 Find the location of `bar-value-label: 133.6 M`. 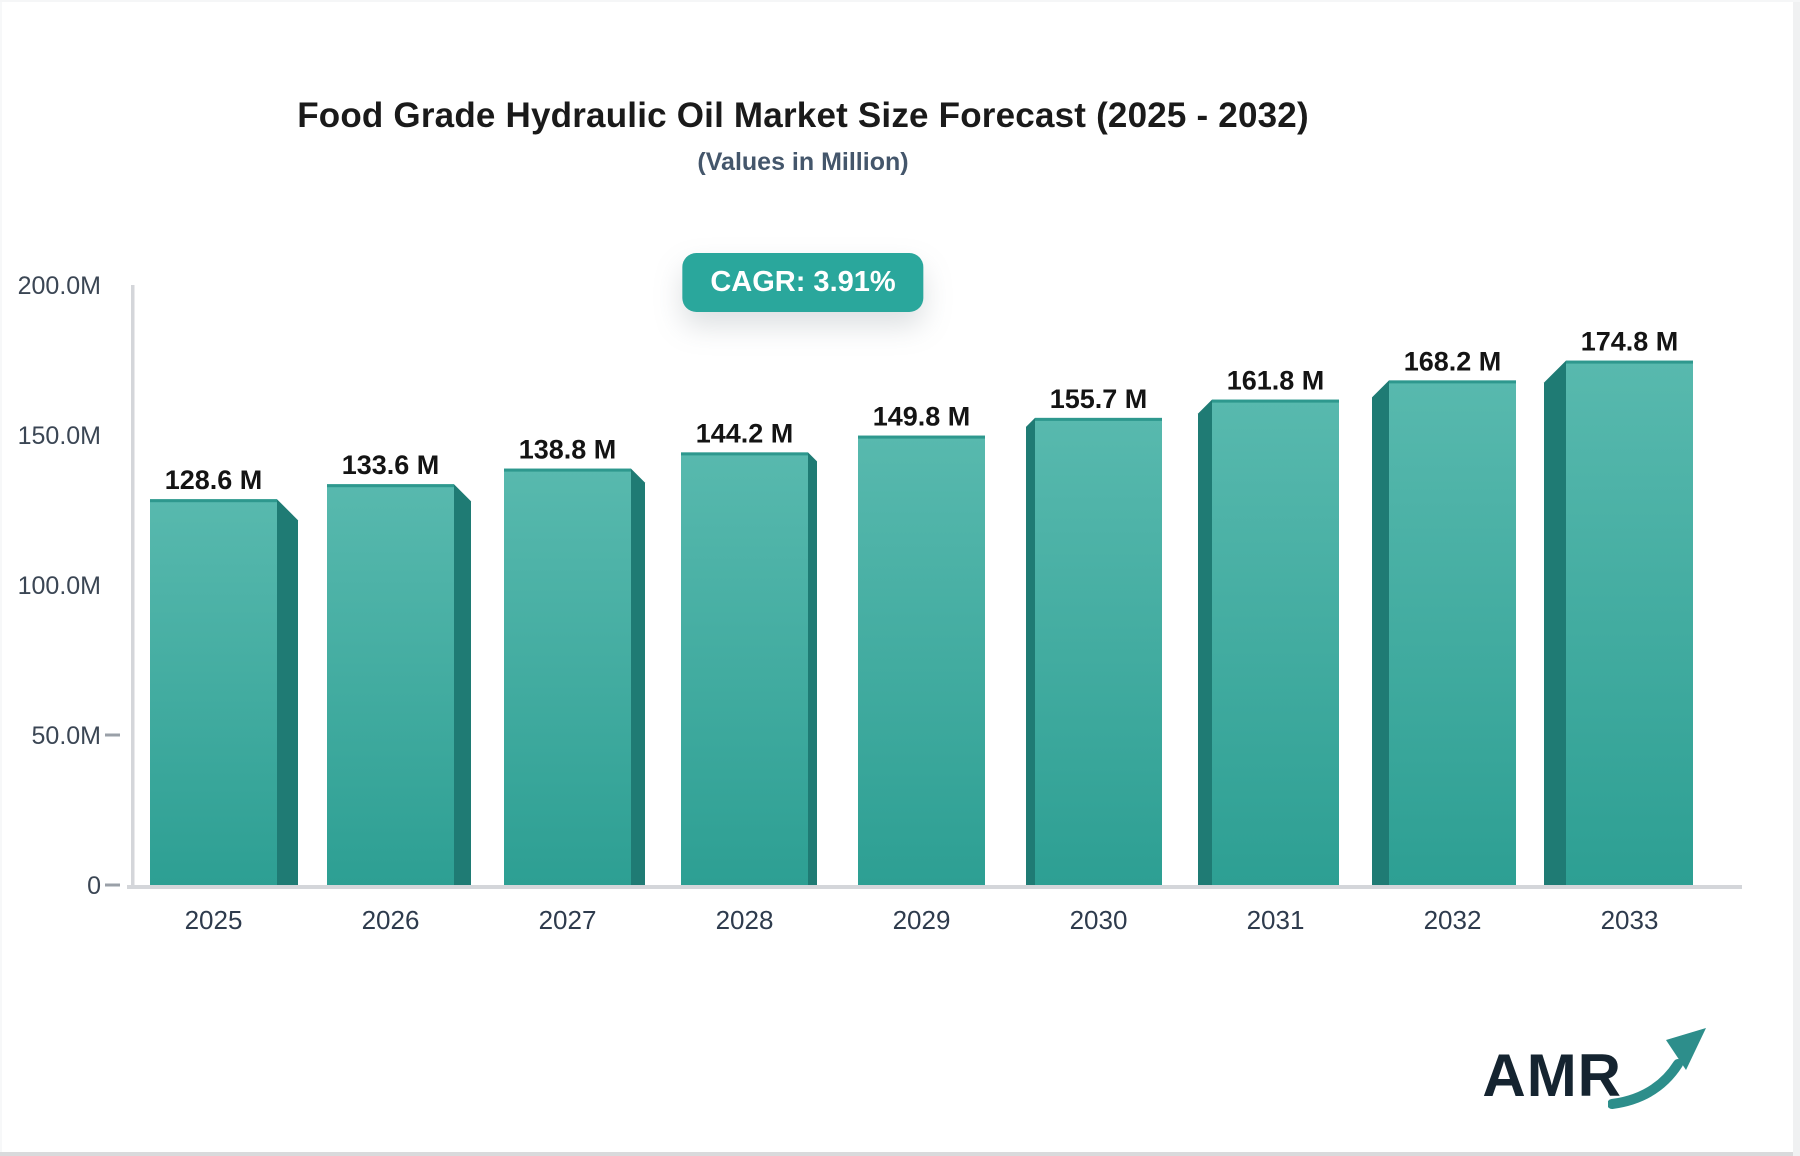

bar-value-label: 133.6 M is located at coordinates (391, 465).